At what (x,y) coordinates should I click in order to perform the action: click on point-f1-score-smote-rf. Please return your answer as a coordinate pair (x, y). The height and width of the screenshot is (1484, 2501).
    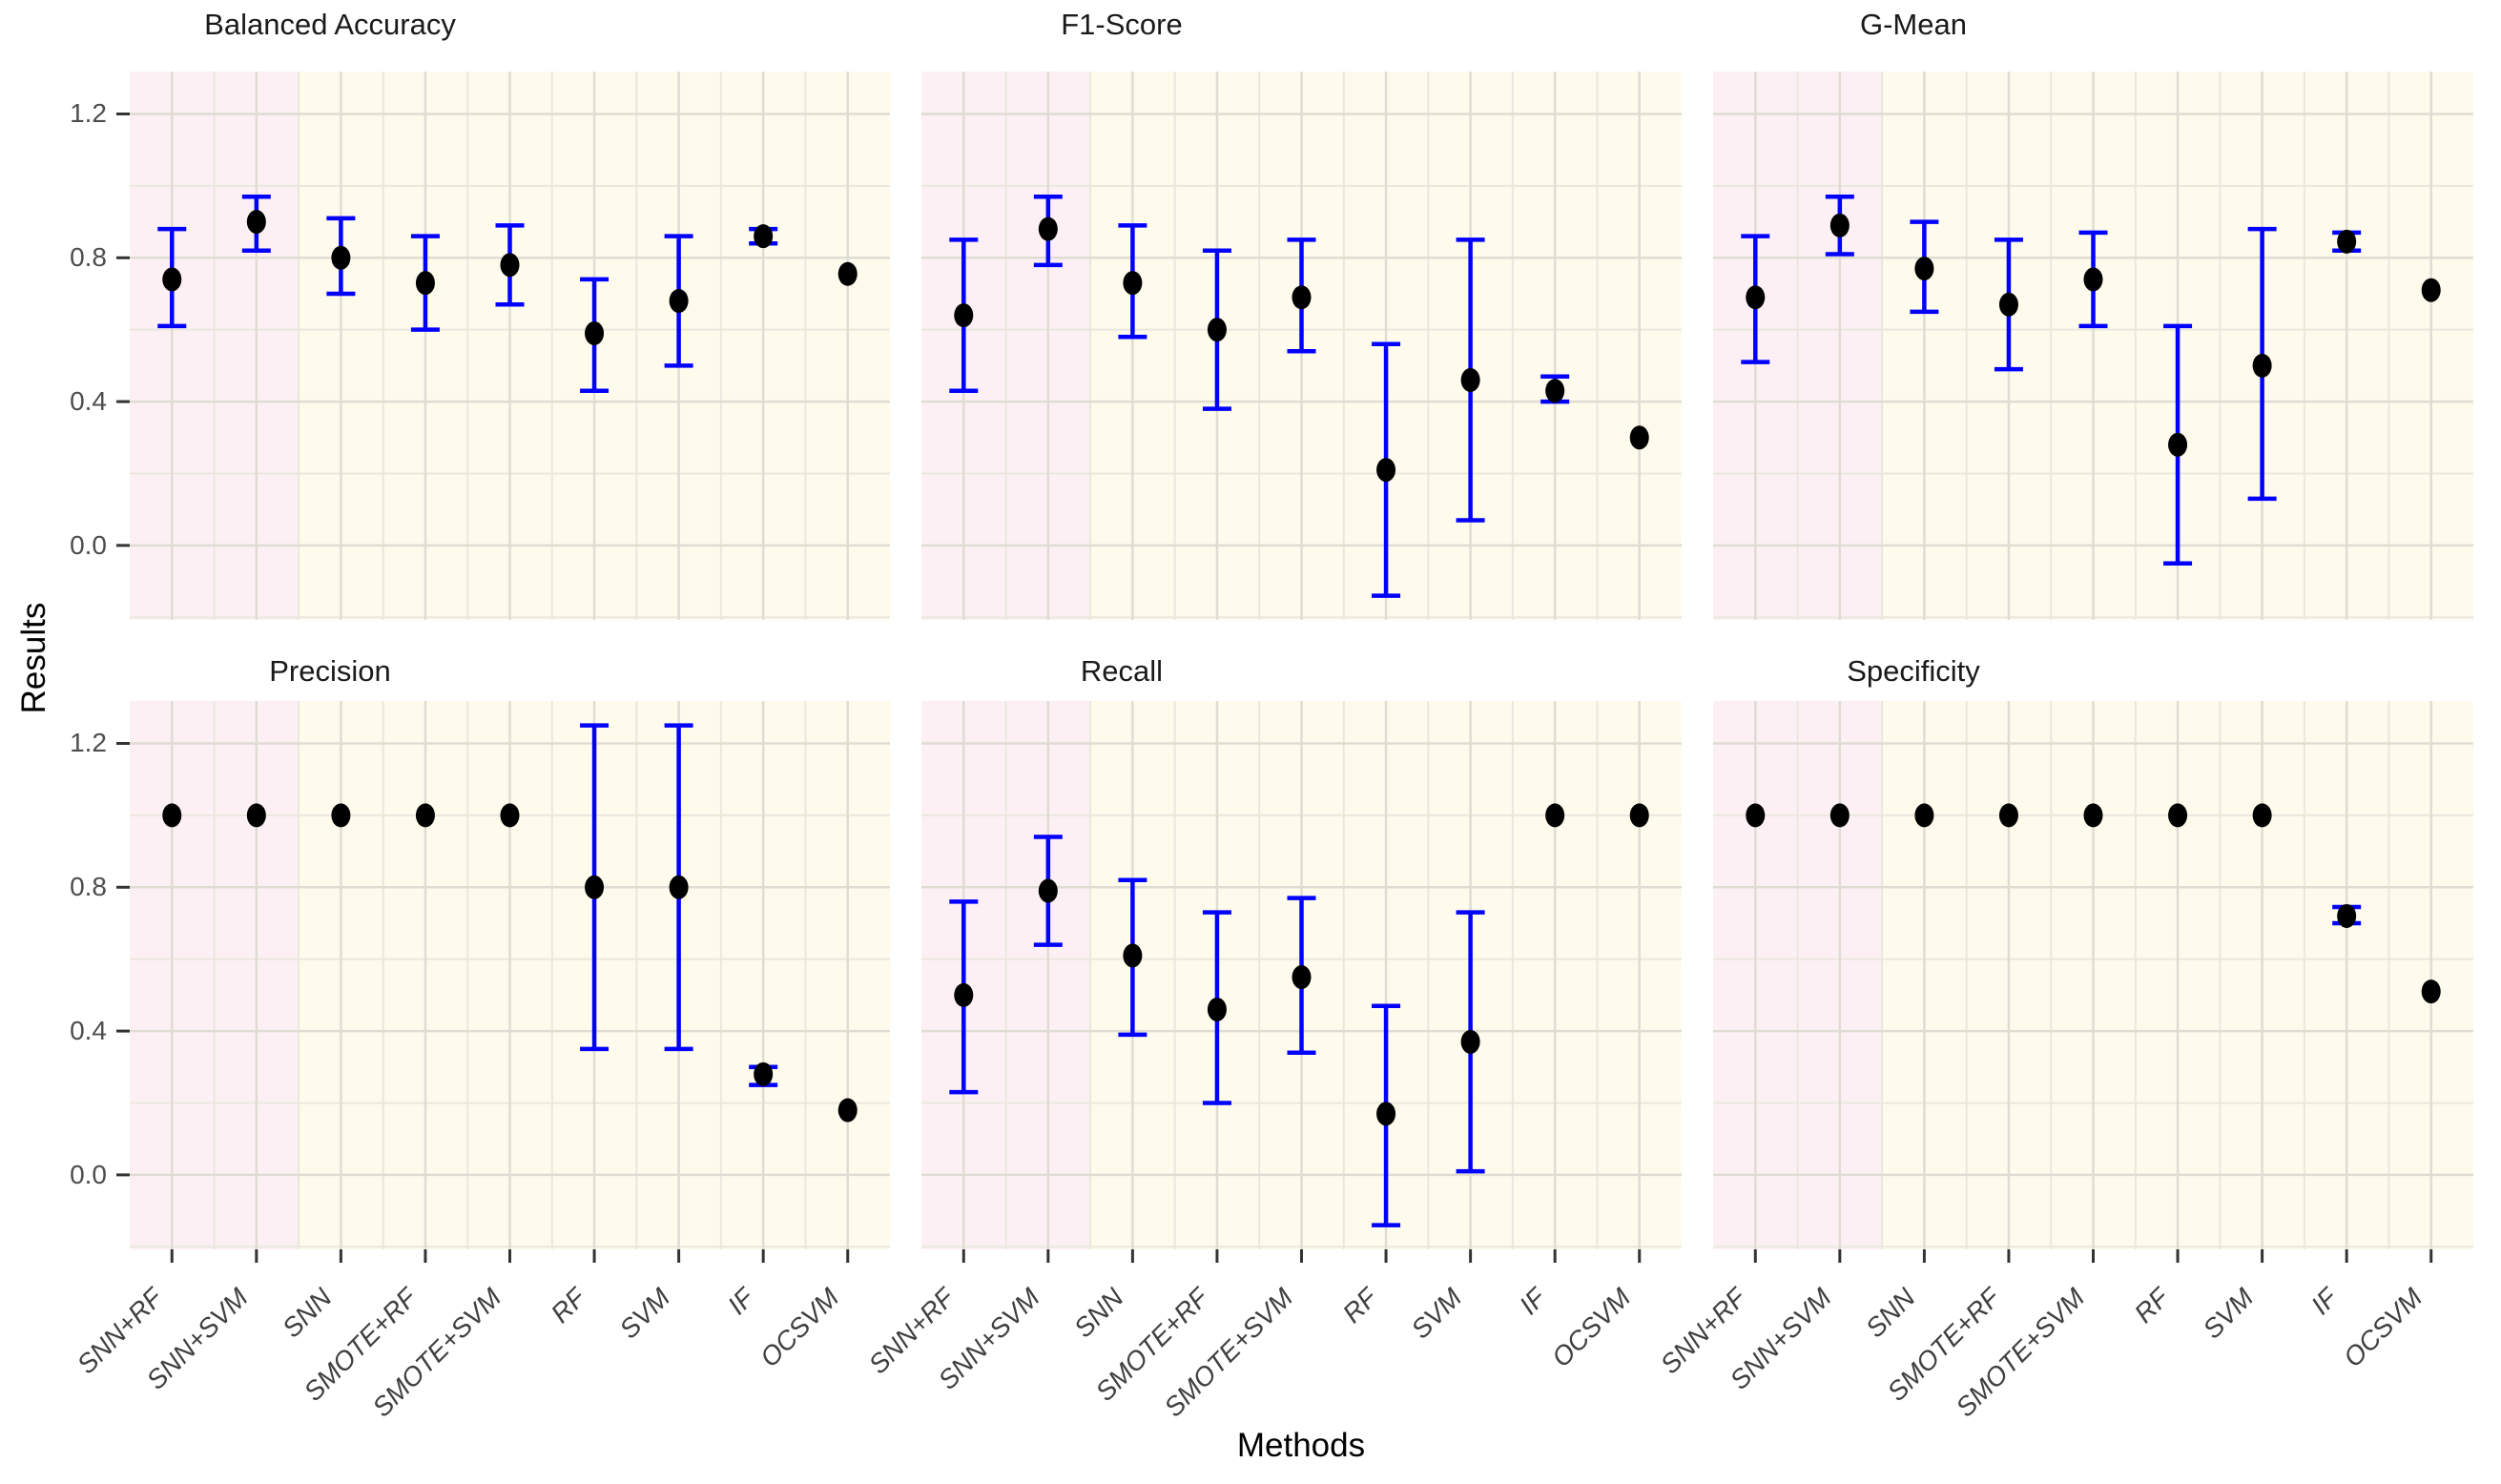
    Looking at the image, I should click on (1217, 330).